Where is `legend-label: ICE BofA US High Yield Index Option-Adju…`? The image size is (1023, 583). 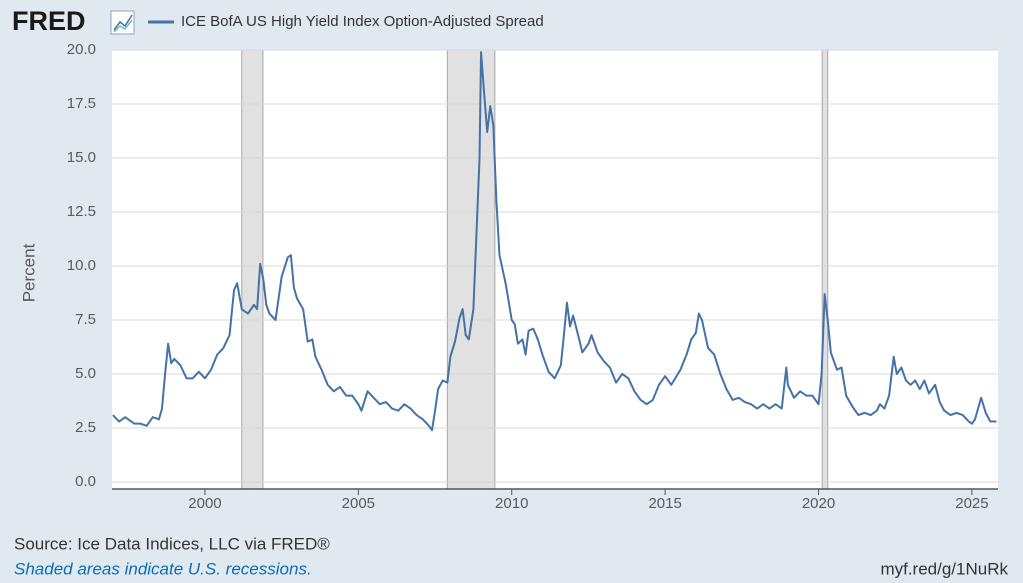
legend-label: ICE BofA US High Yield Index Option-Adju… is located at coordinates (362, 21).